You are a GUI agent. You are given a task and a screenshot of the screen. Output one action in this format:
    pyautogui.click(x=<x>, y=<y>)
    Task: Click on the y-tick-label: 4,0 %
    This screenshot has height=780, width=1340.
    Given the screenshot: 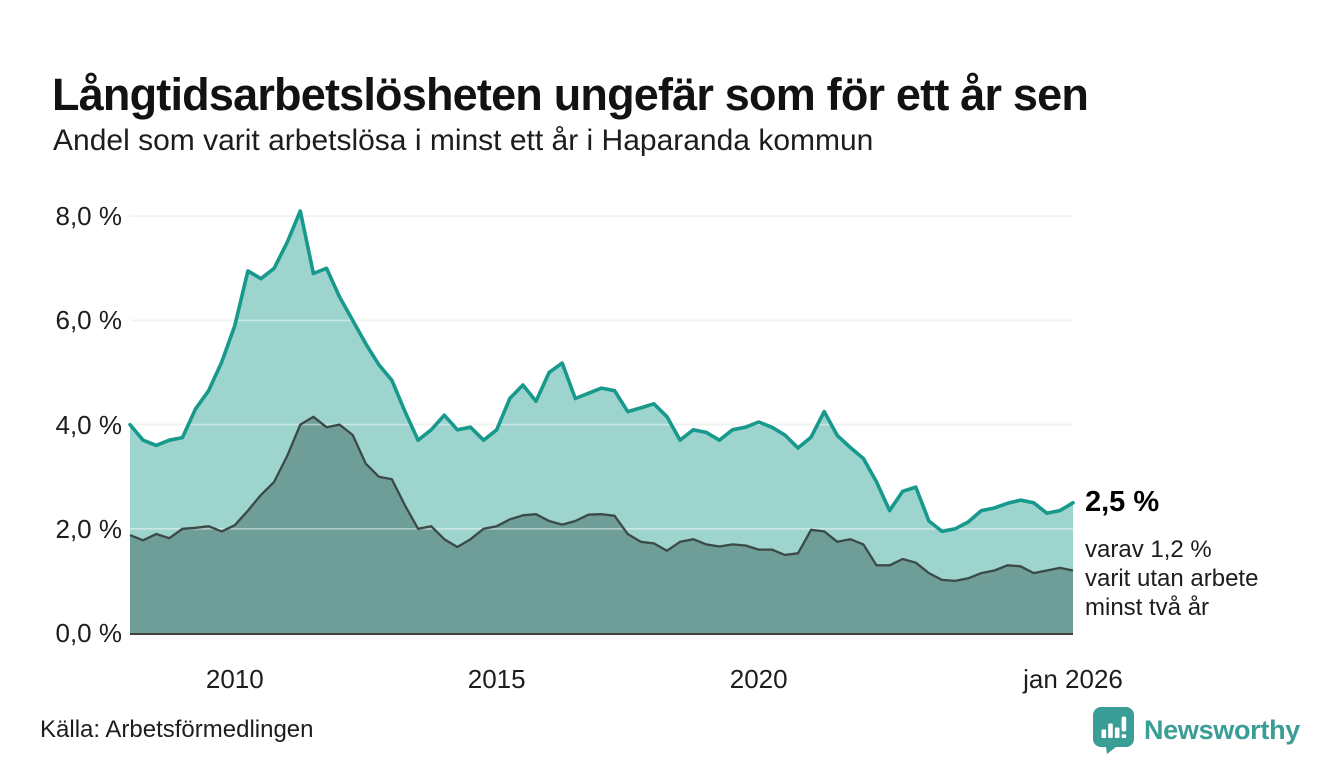 What is the action you would take?
    pyautogui.click(x=89, y=424)
    